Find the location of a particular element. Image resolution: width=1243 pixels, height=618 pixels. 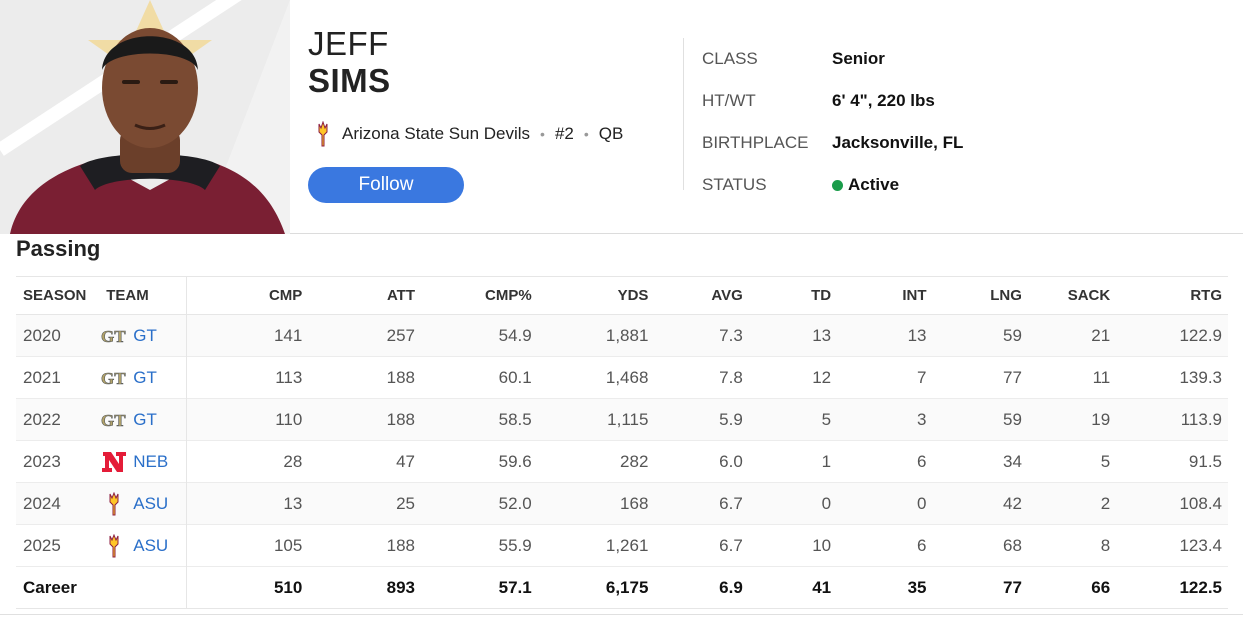

col-rtg: RTG is located at coordinates (1172, 295).